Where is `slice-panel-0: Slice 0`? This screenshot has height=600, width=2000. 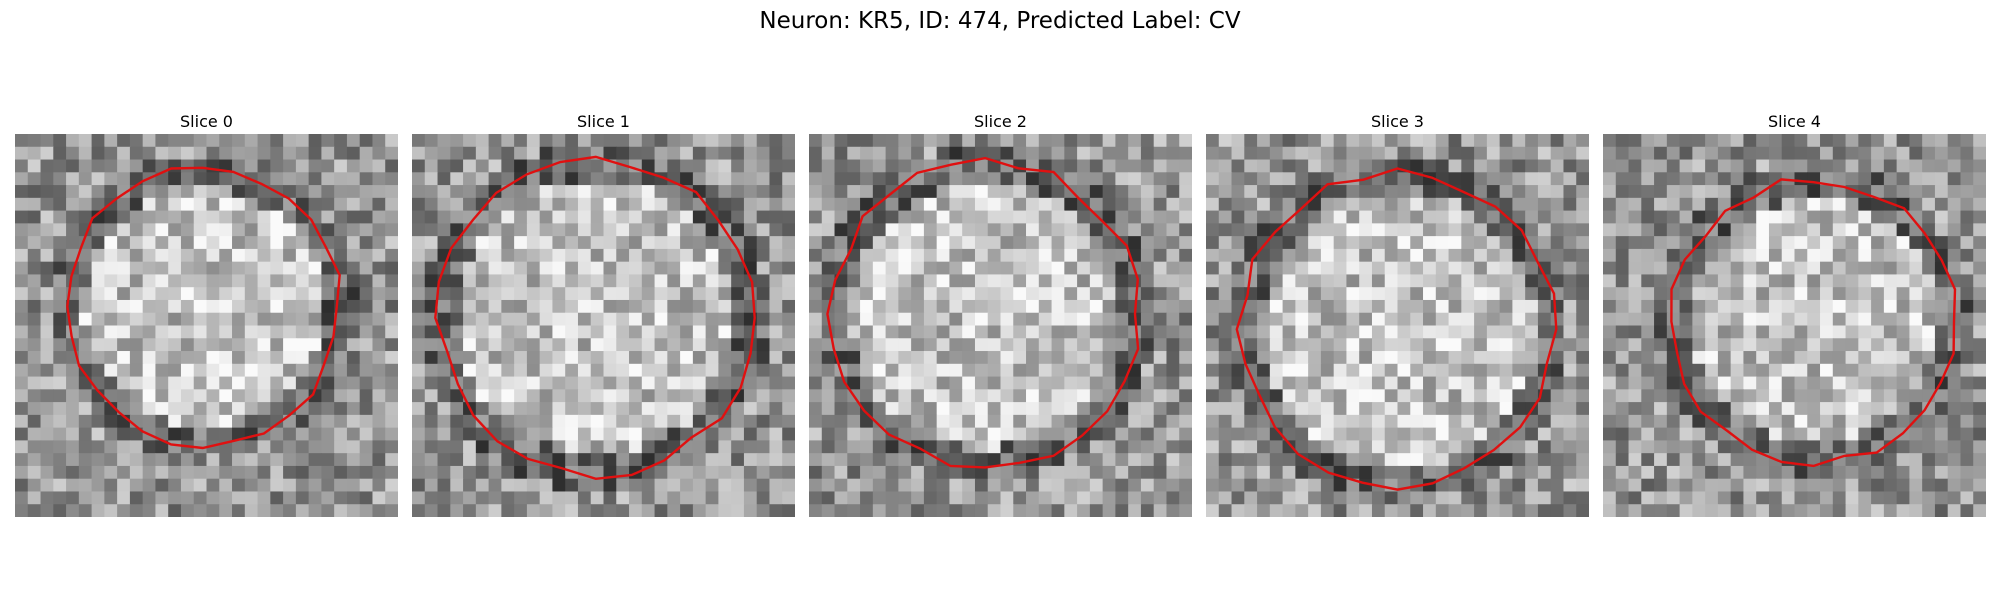
slice-panel-0: Slice 0 is located at coordinates (206, 313).